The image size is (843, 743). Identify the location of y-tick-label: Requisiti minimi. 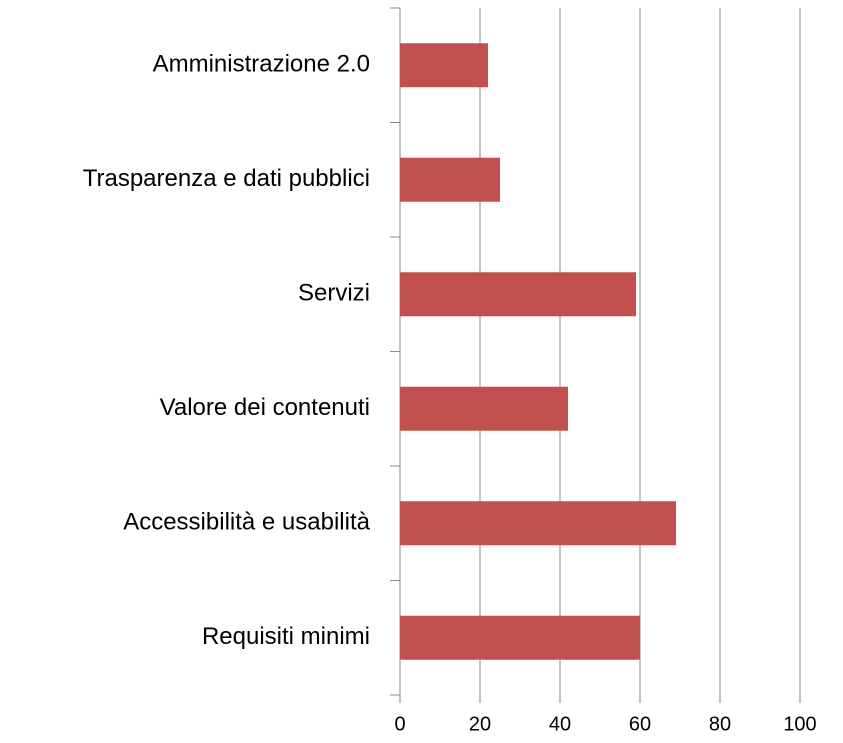
(286, 636).